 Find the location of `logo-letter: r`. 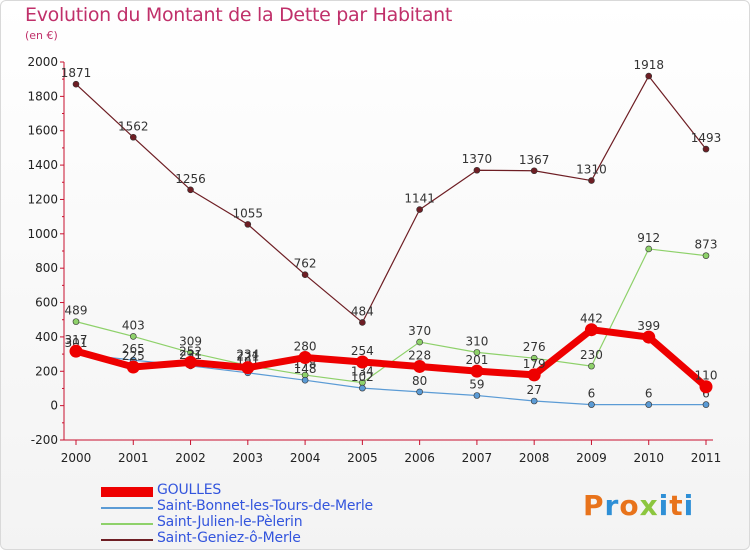

logo-letter: r is located at coordinates (612, 505).